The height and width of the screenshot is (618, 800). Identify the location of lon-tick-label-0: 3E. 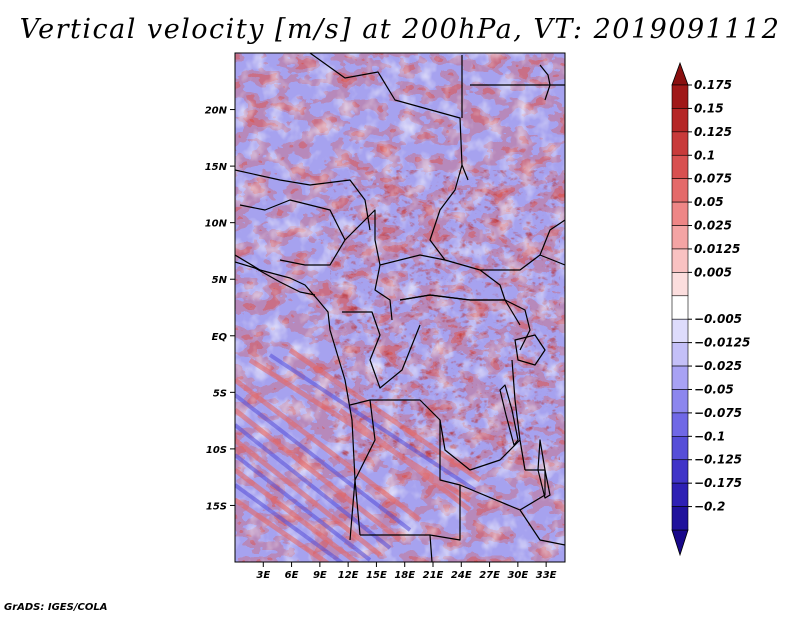
(263, 575).